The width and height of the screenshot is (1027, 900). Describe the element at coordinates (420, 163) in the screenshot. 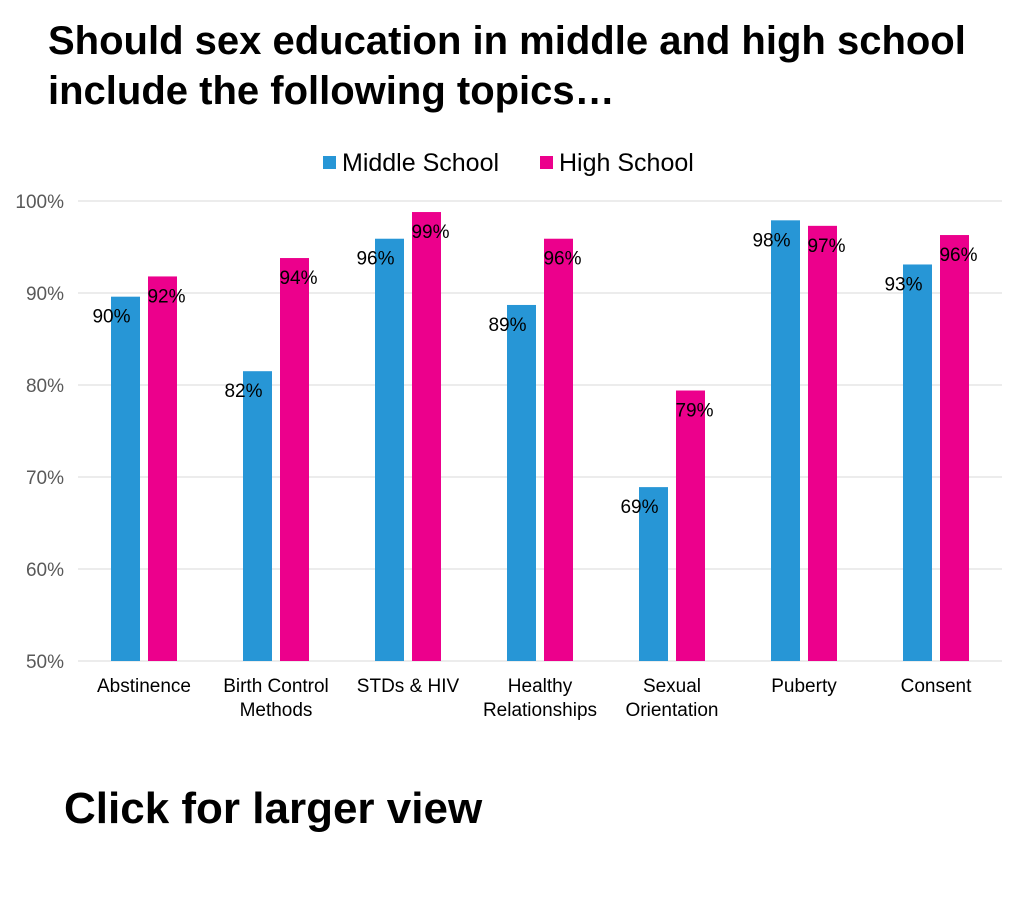

I see `legend-label: Middle School` at that location.